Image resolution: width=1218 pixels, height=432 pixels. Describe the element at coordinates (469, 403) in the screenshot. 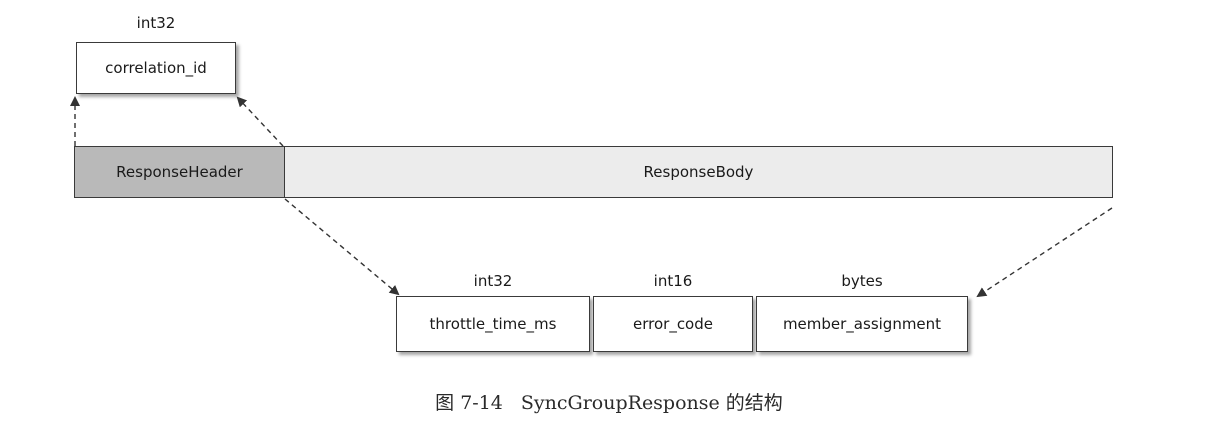

I see `figure-number: 图 7-14` at that location.